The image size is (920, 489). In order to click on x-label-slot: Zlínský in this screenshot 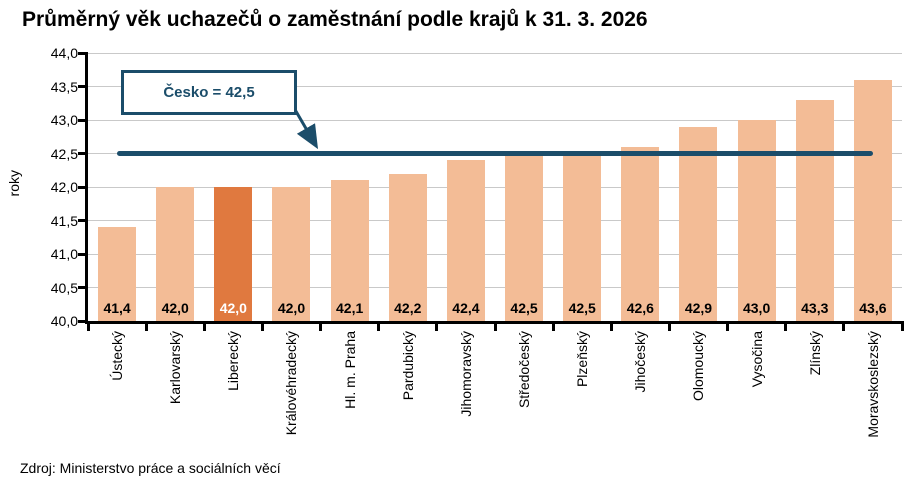, I will do `click(815, 394)`.